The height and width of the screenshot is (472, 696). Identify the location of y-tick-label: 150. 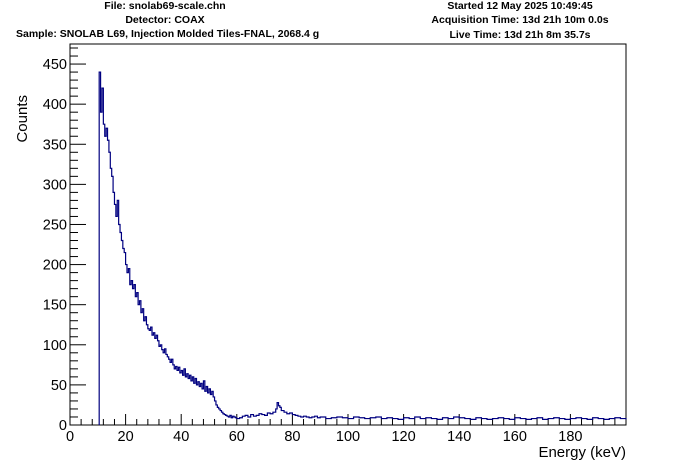
(55, 306).